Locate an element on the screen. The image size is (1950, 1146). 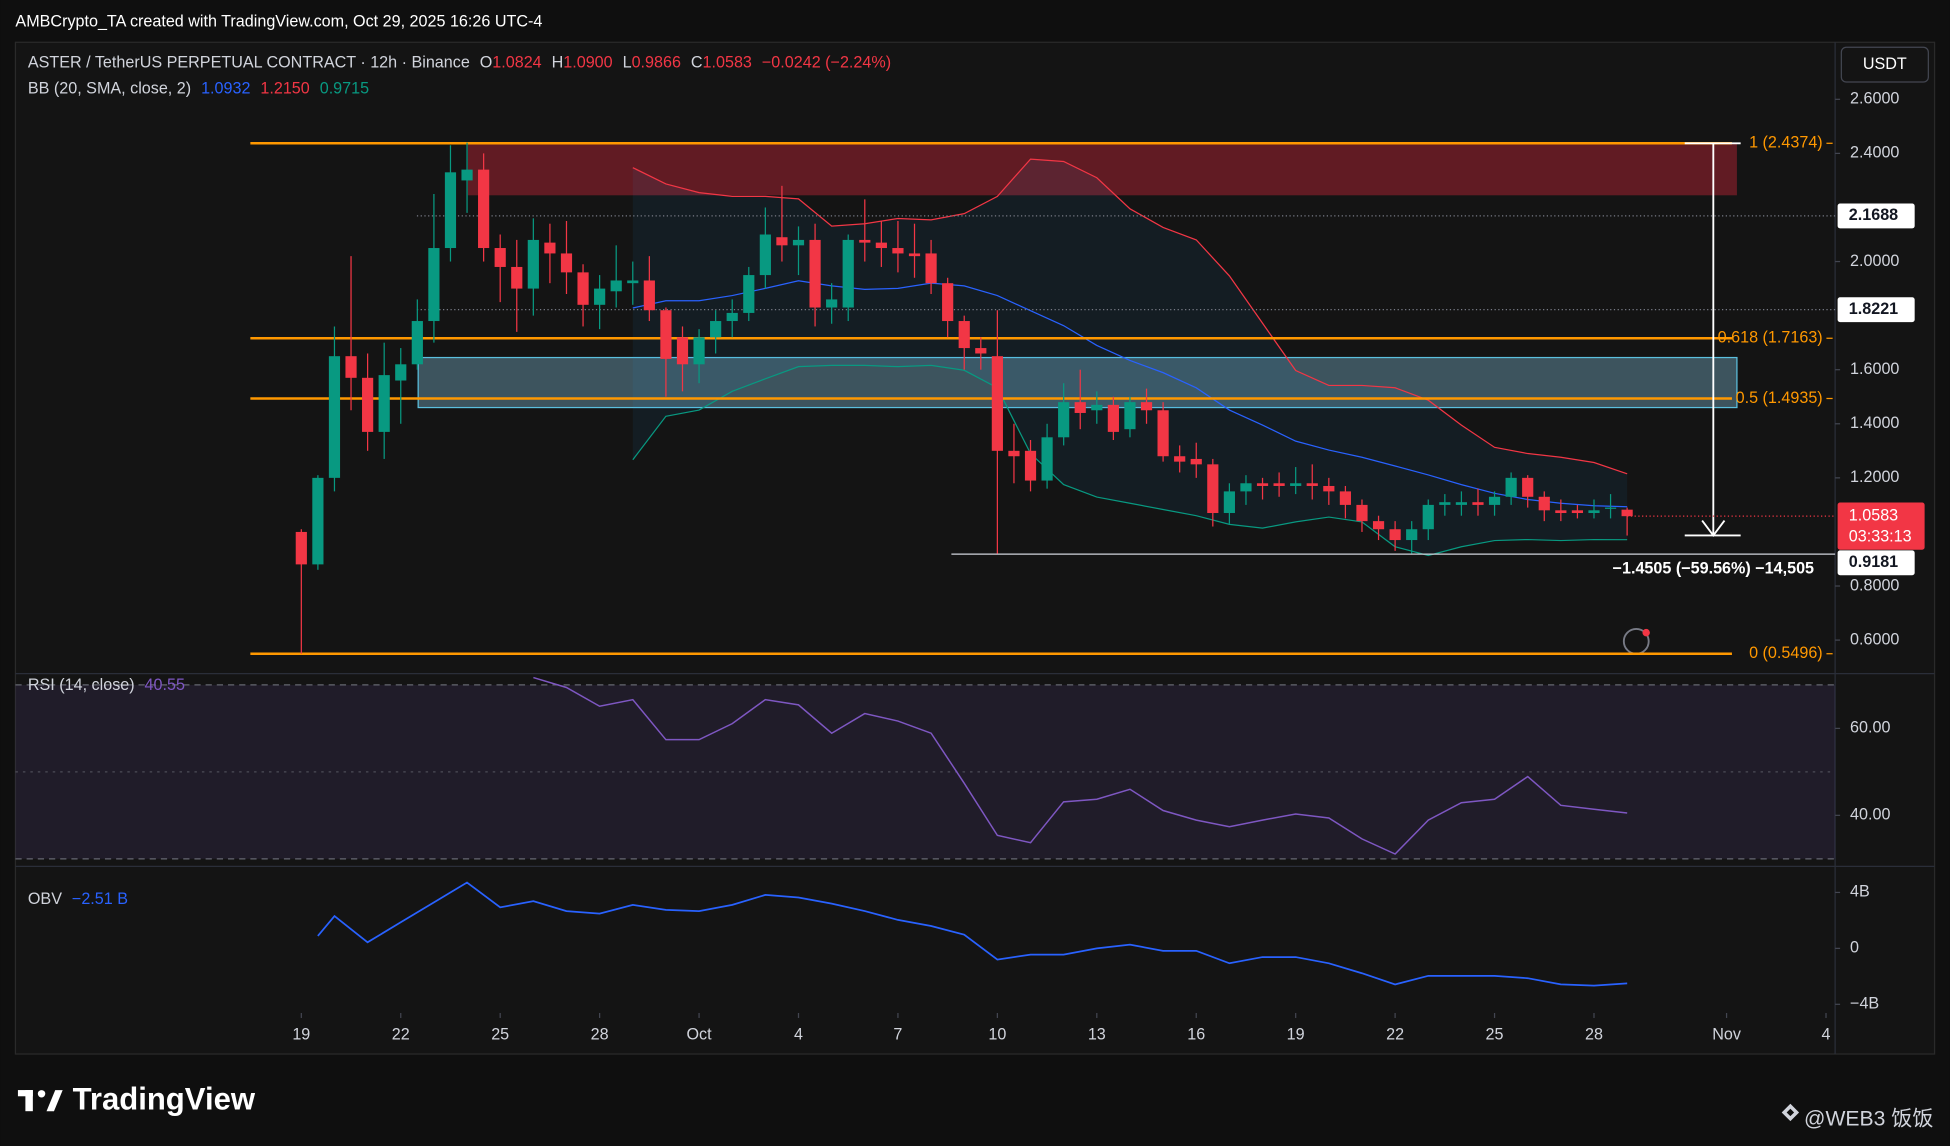
y-tick-label: 0 is located at coordinates (1854, 948).